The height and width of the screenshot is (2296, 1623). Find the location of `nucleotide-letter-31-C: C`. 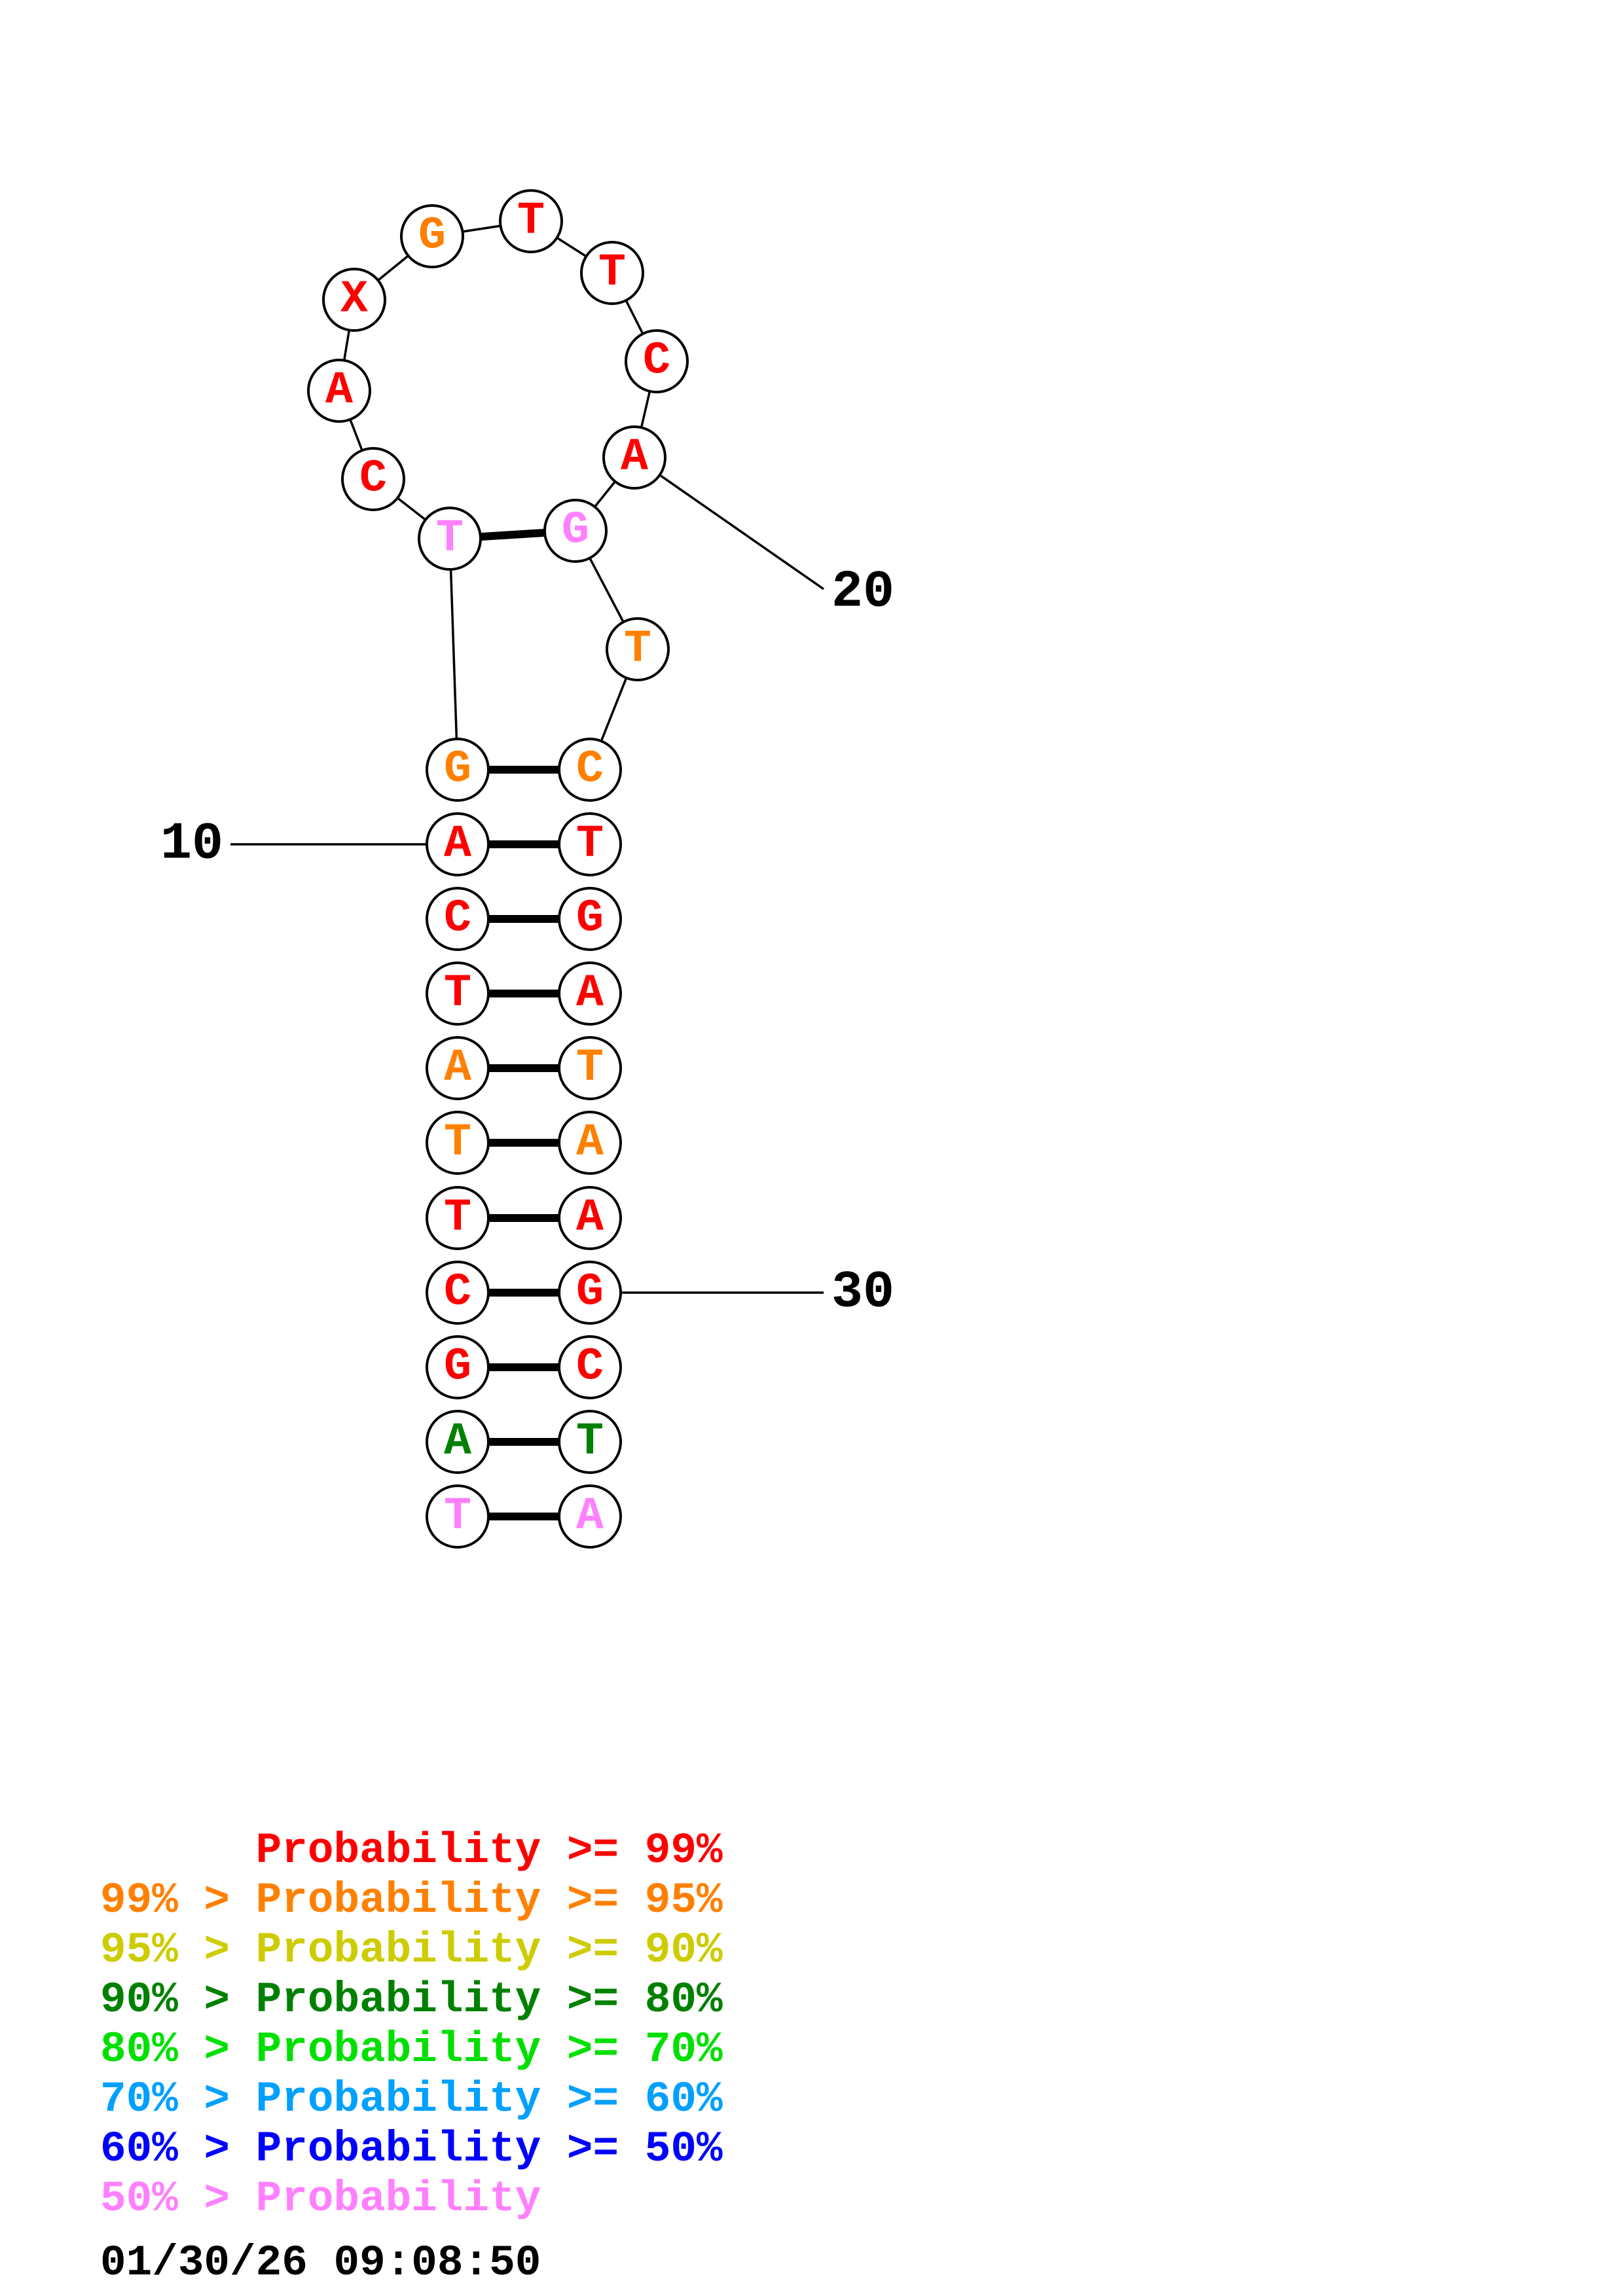

nucleotide-letter-31-C: C is located at coordinates (590, 1368).